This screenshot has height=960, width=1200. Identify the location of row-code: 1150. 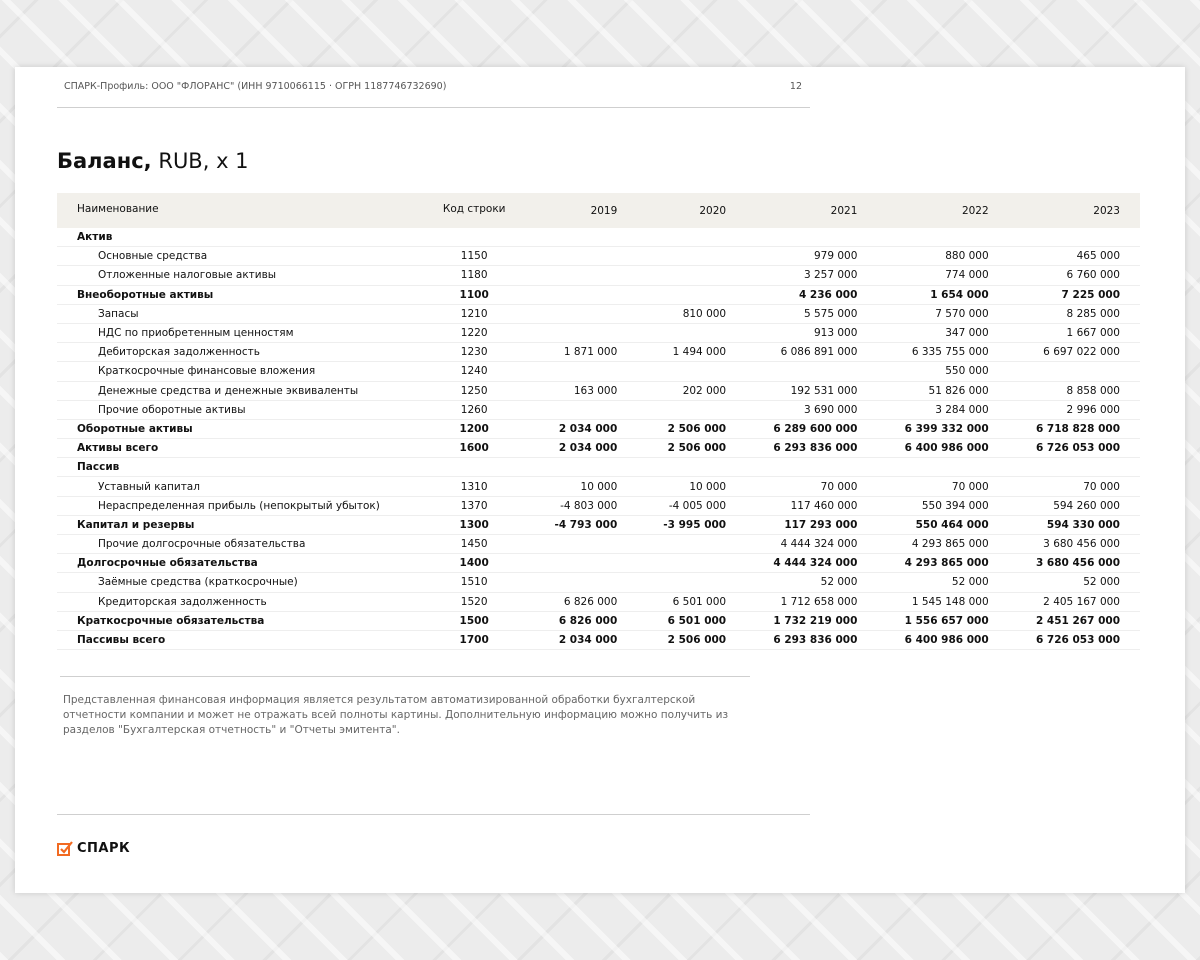
(474, 256).